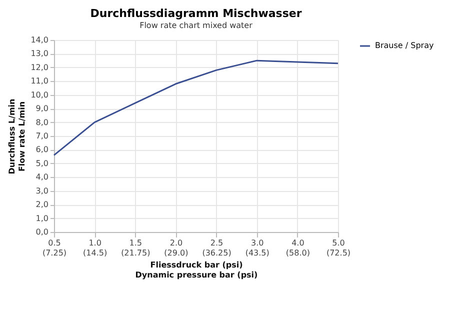 The image size is (460, 325). What do you see at coordinates (217, 248) in the screenshot?
I see `x-tick-label: 2.5 (36.25)` at bounding box center [217, 248].